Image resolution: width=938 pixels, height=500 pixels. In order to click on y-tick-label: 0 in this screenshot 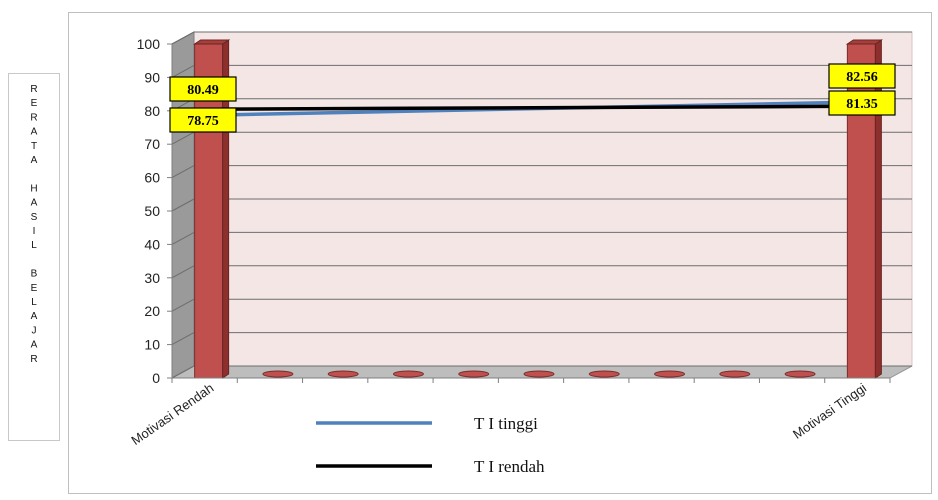, I will do `click(156, 378)`.